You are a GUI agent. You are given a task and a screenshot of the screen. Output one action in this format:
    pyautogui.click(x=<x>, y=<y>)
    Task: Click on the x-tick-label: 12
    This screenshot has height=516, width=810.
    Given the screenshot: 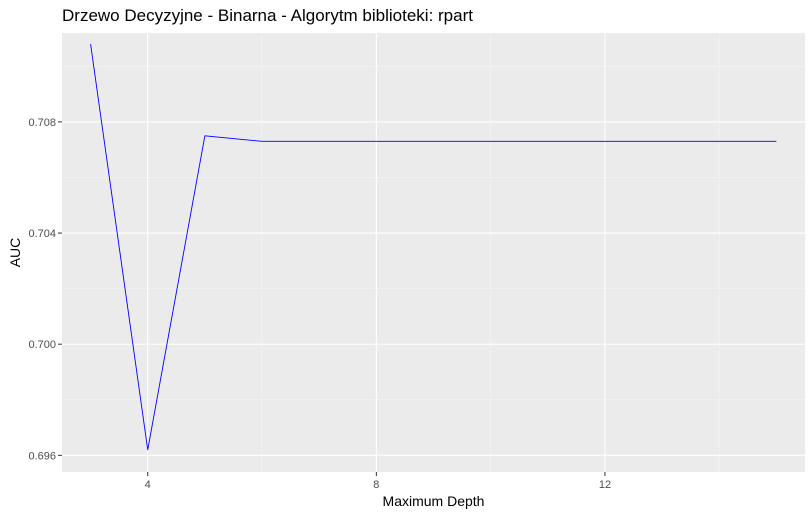 What is the action you would take?
    pyautogui.click(x=605, y=485)
    